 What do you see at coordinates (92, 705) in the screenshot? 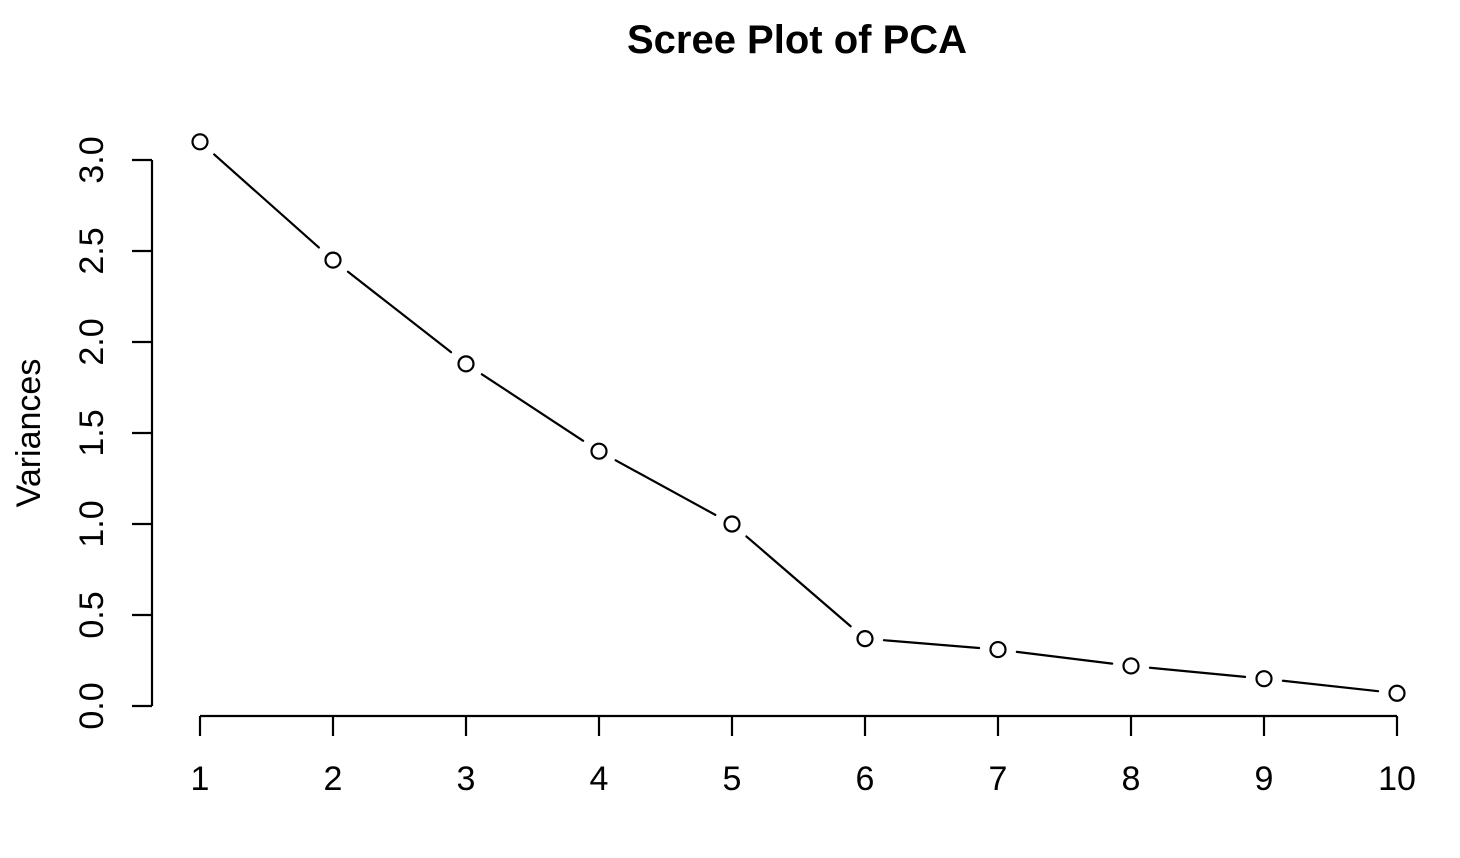
I see `y-tick-label: 0.0` at bounding box center [92, 705].